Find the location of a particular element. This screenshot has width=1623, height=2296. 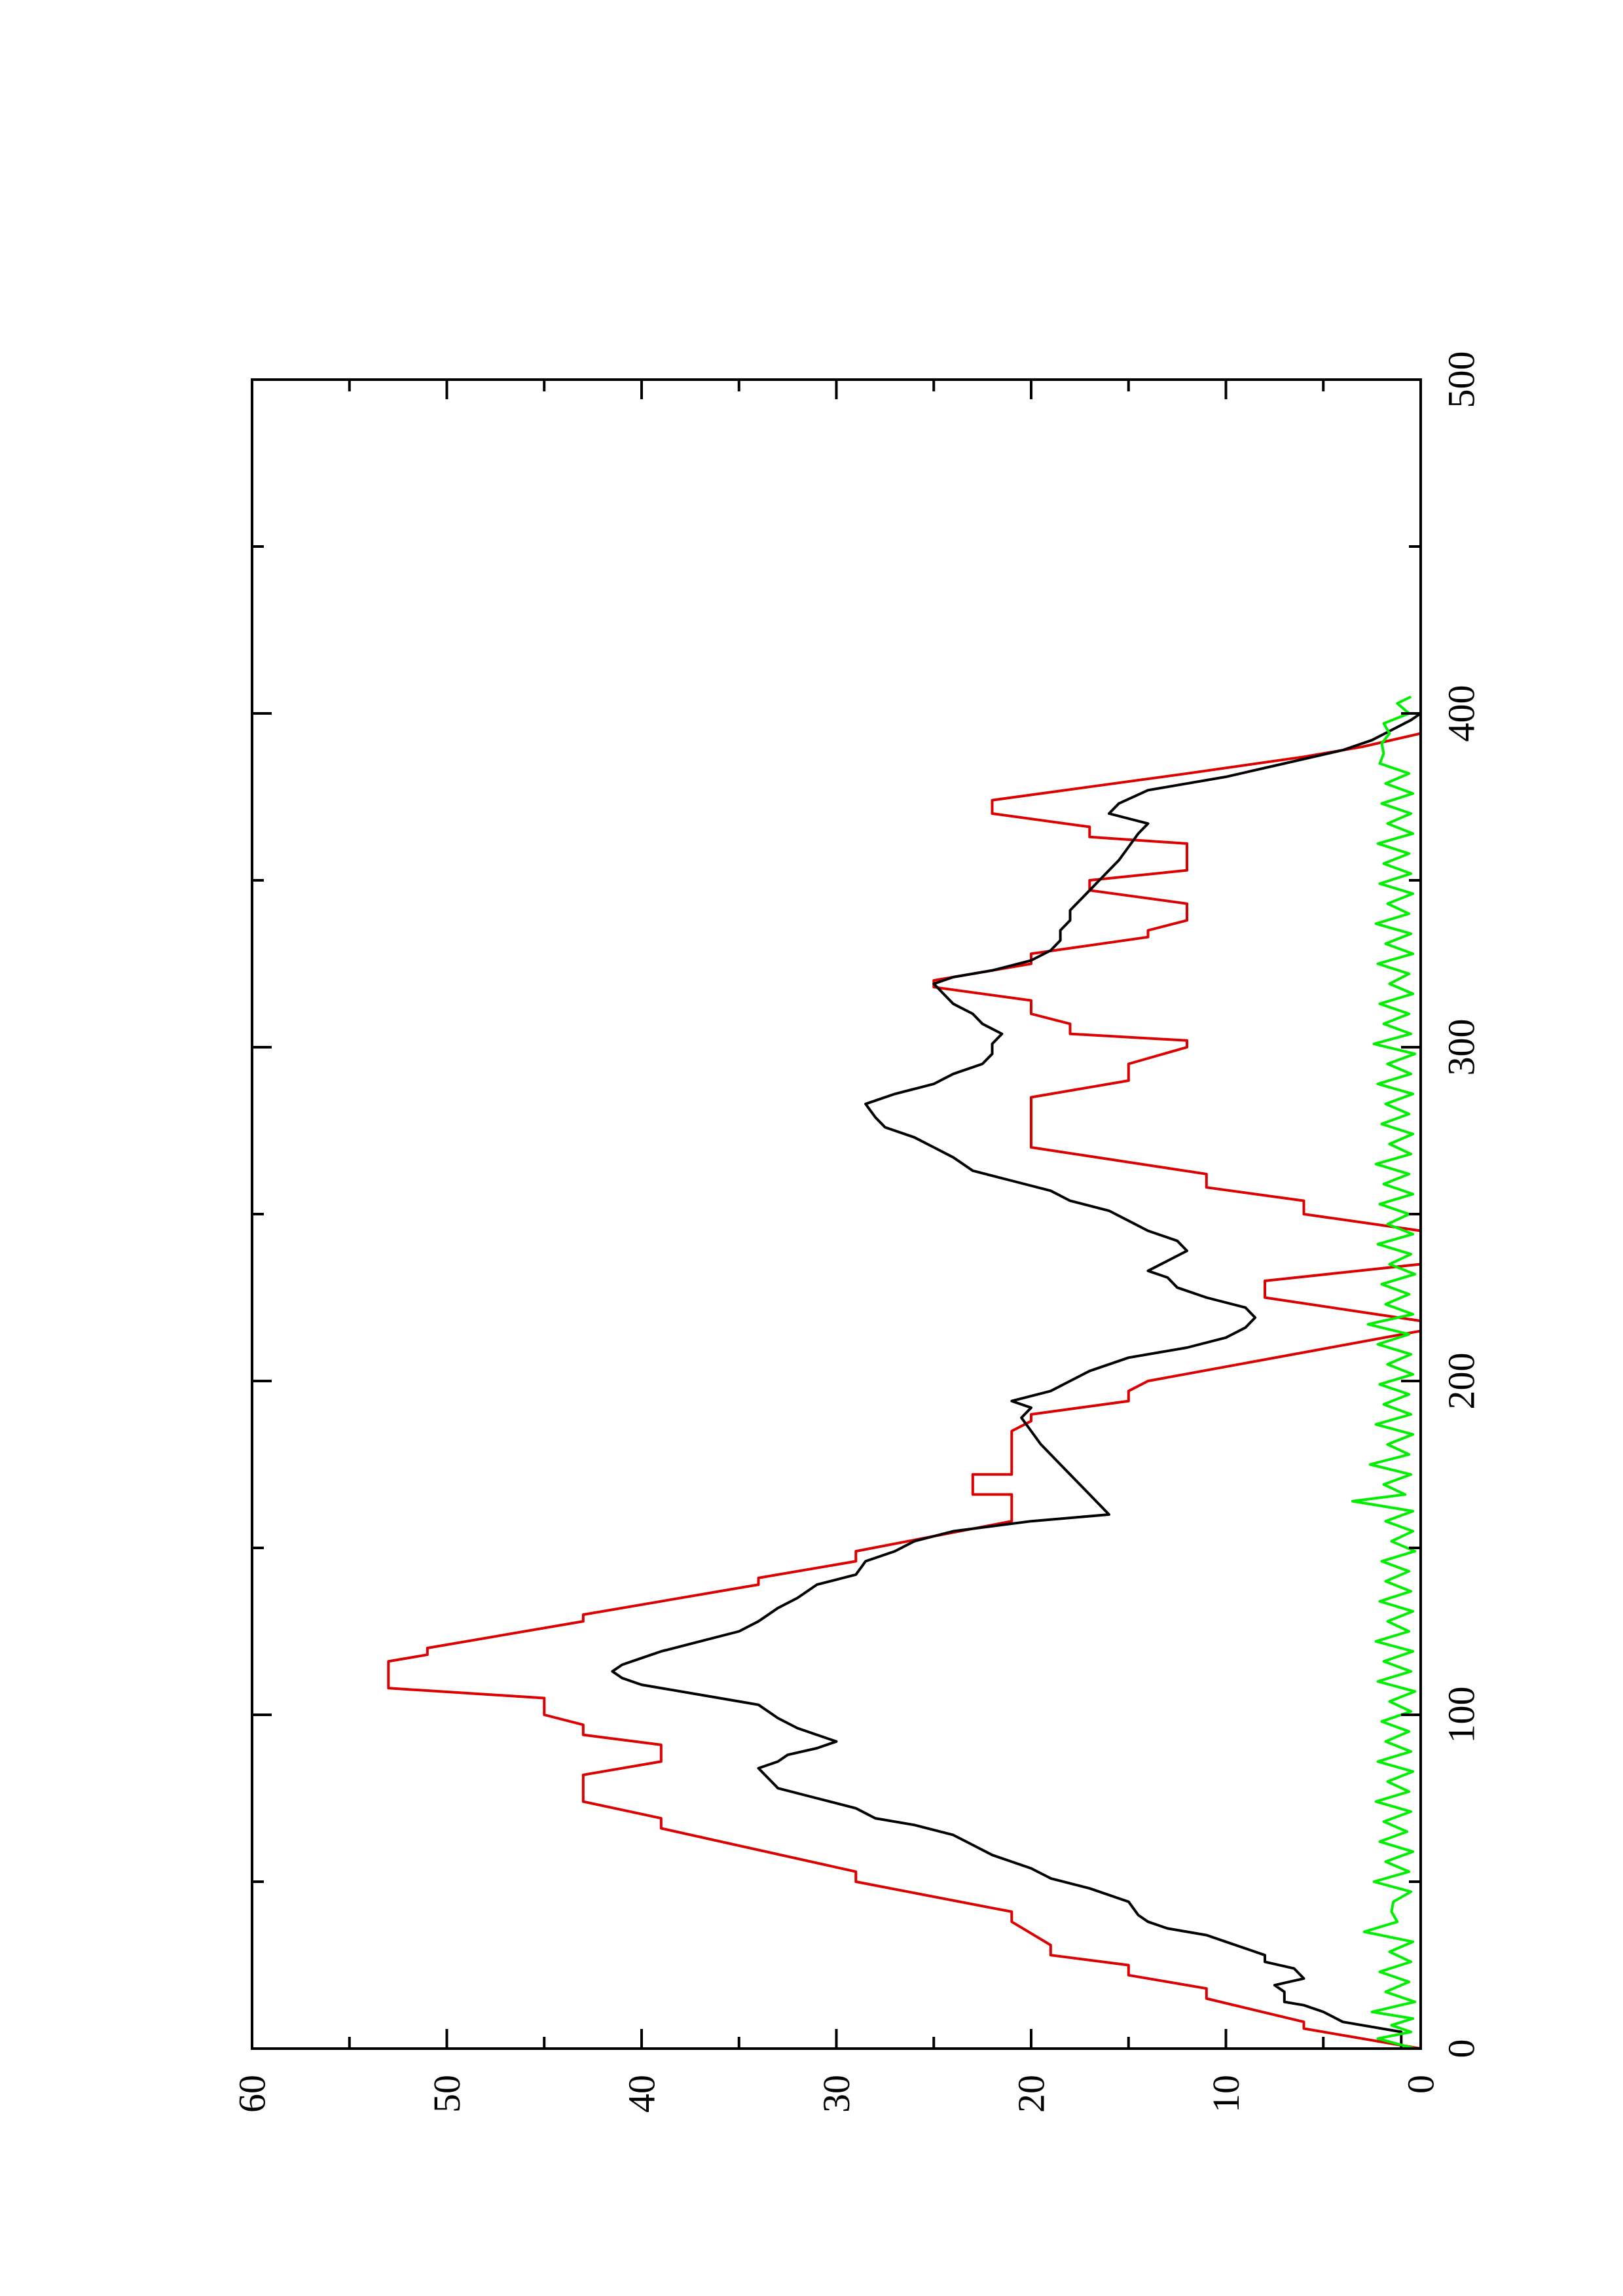

x-tick-label: 400 is located at coordinates (1461, 713).